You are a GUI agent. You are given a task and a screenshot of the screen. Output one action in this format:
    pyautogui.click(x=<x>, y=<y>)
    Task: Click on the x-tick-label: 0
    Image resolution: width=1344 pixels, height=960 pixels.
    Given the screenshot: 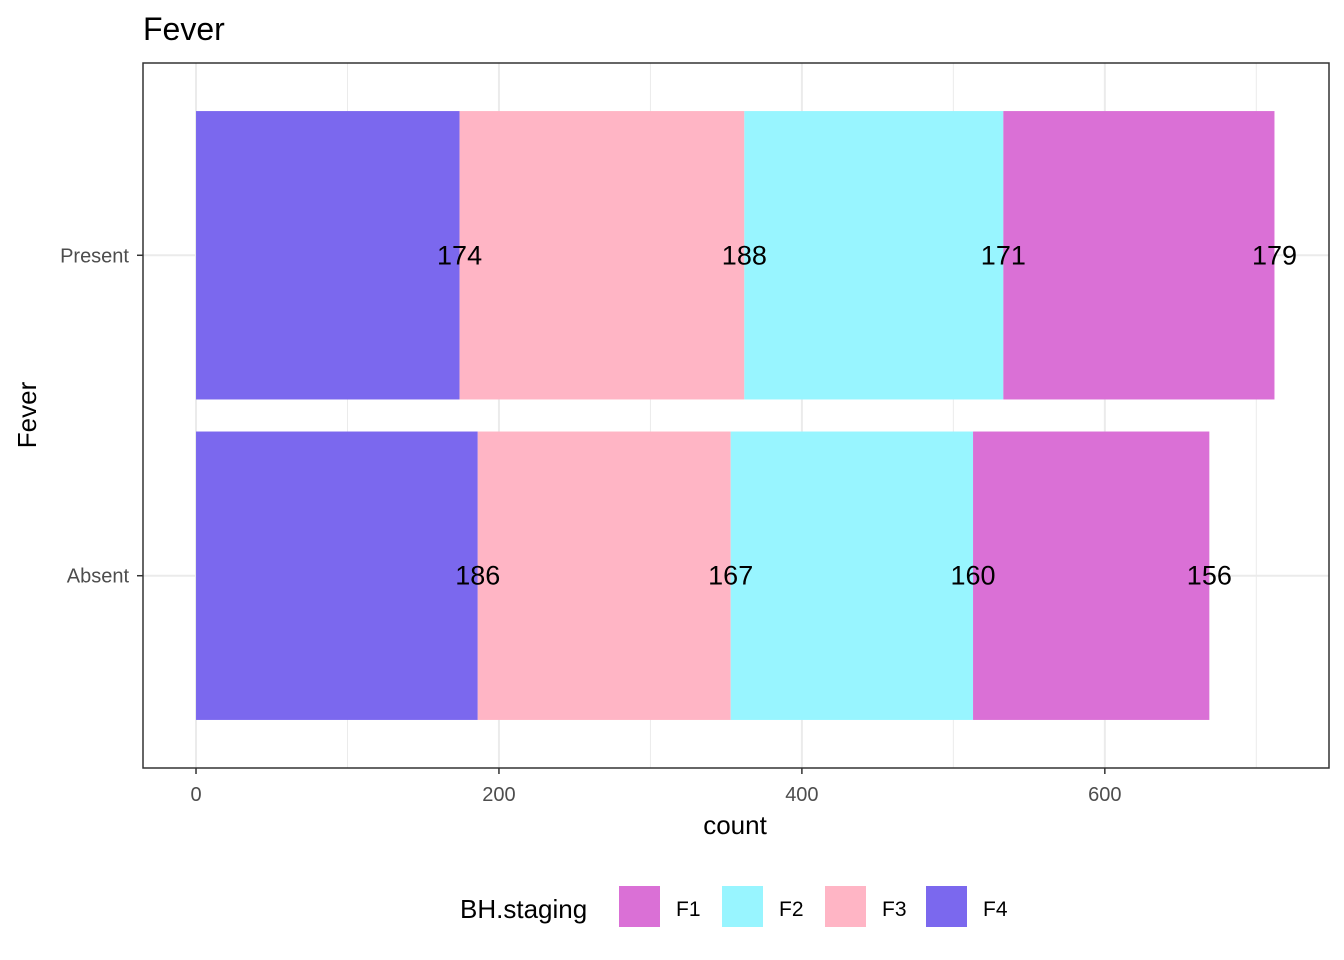 What is the action you would take?
    pyautogui.click(x=195, y=795)
    